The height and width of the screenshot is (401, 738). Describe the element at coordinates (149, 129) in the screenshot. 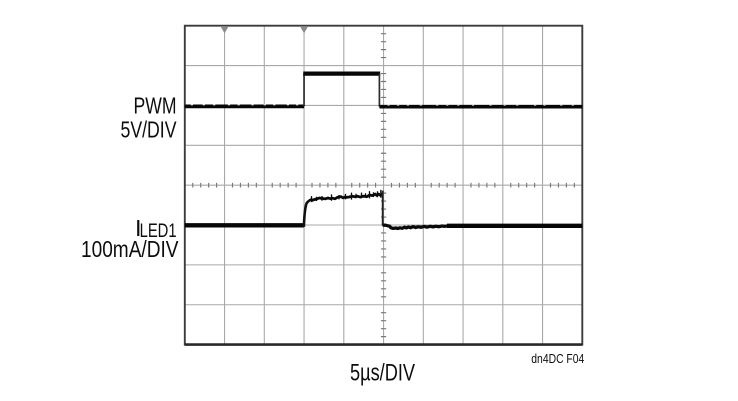

I see `svg-text: 5V/DIV` at that location.